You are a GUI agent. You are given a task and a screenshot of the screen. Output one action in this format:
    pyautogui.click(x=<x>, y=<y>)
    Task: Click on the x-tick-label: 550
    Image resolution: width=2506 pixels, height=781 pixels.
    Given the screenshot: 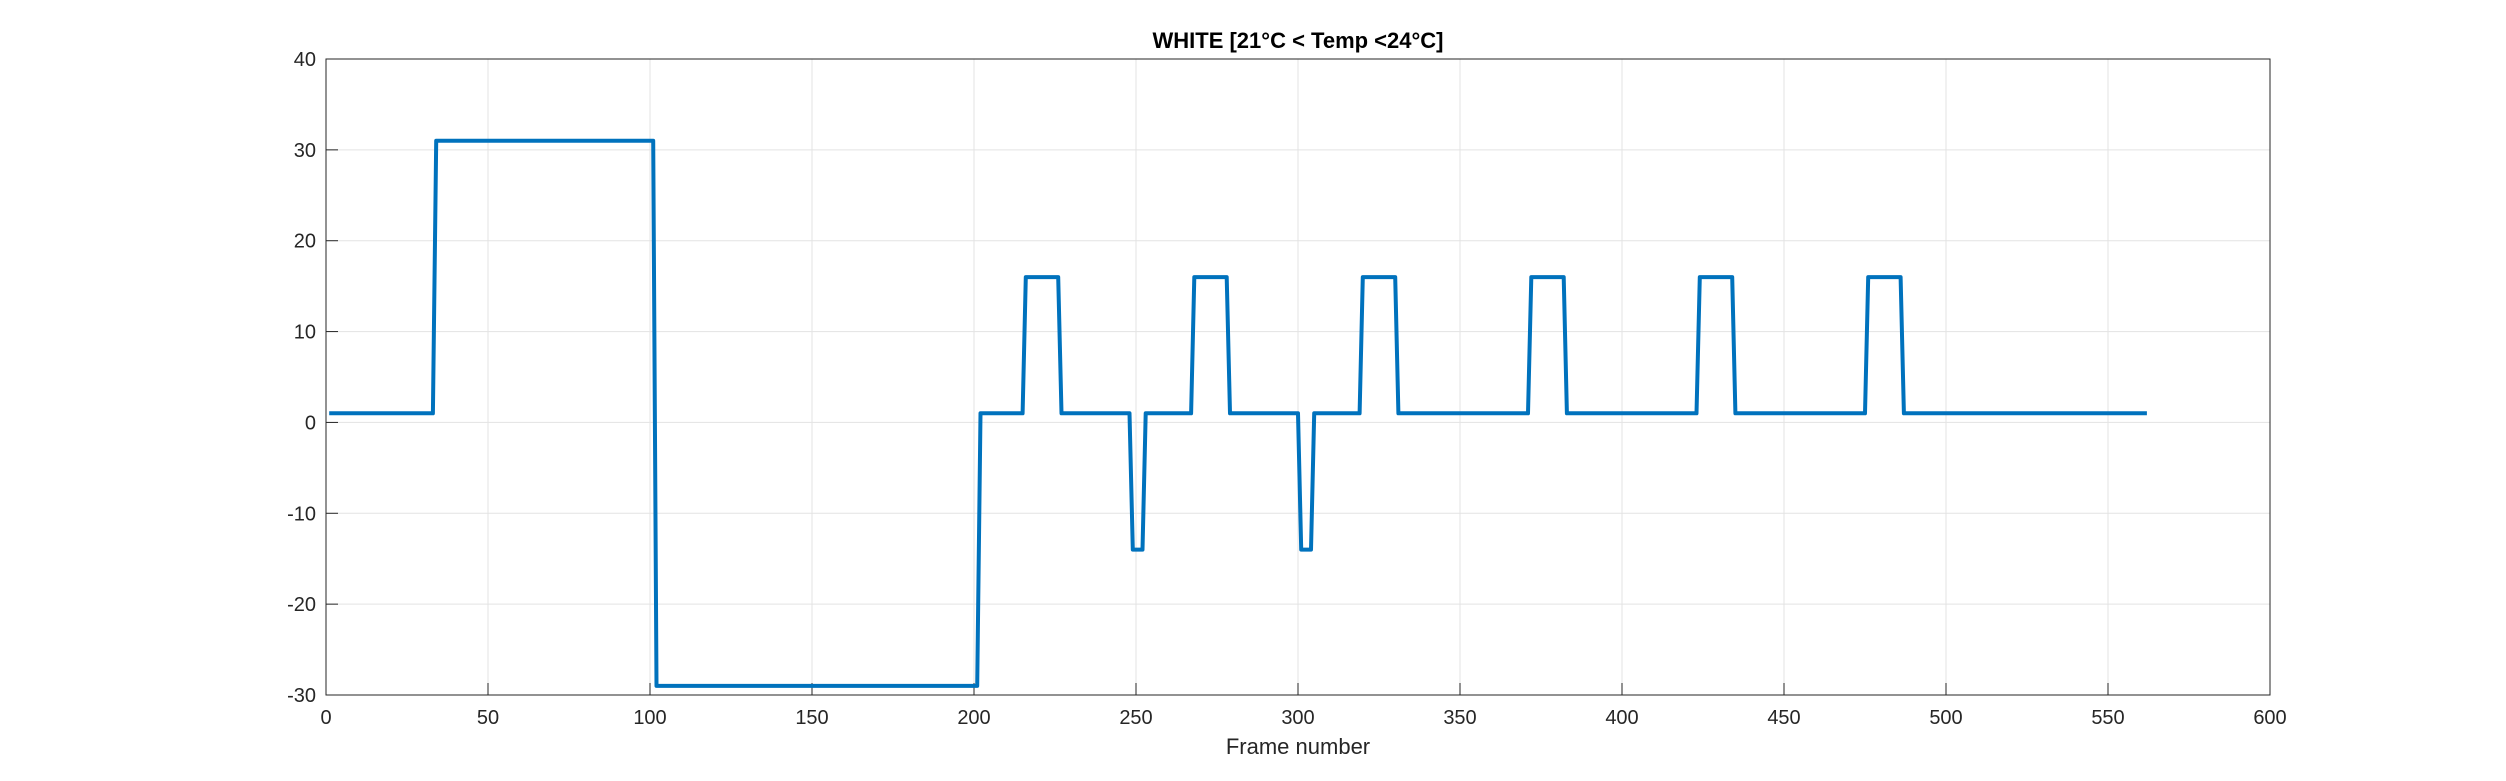 What is the action you would take?
    pyautogui.click(x=2107, y=718)
    